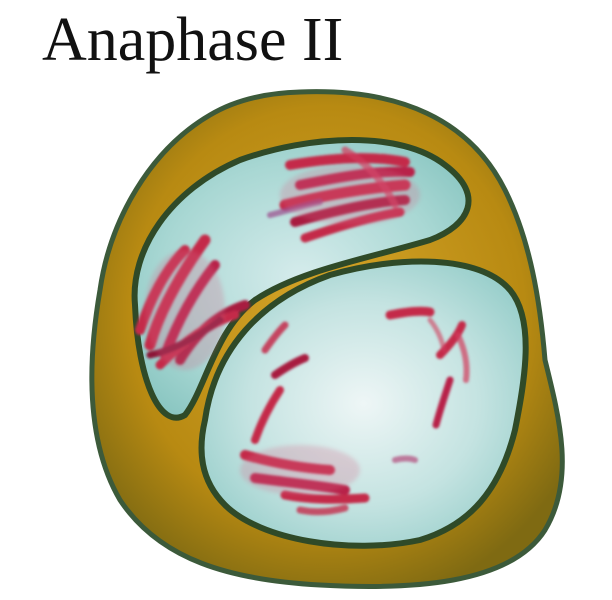 The height and width of the screenshot is (600, 612). Describe the element at coordinates (427, 367) in the screenshot. I see `chromosome-cluster-right` at that location.